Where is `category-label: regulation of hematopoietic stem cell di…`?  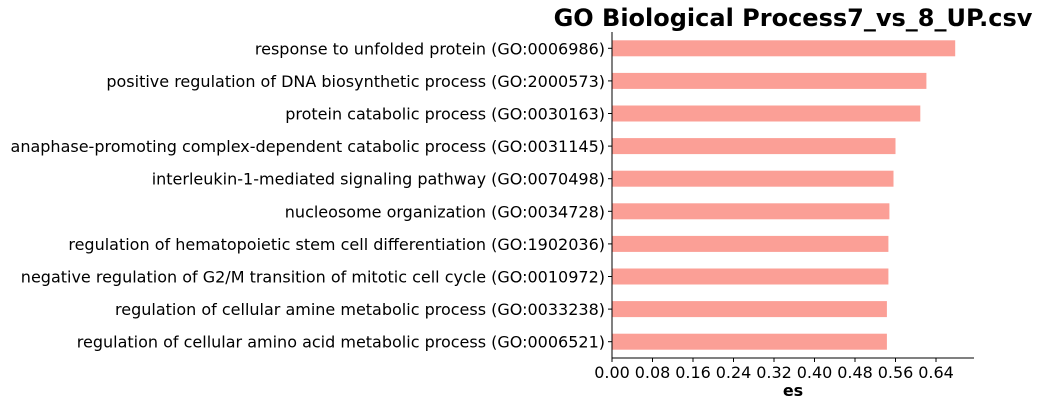 category-label: regulation of hematopoietic stem cell di… is located at coordinates (336, 244).